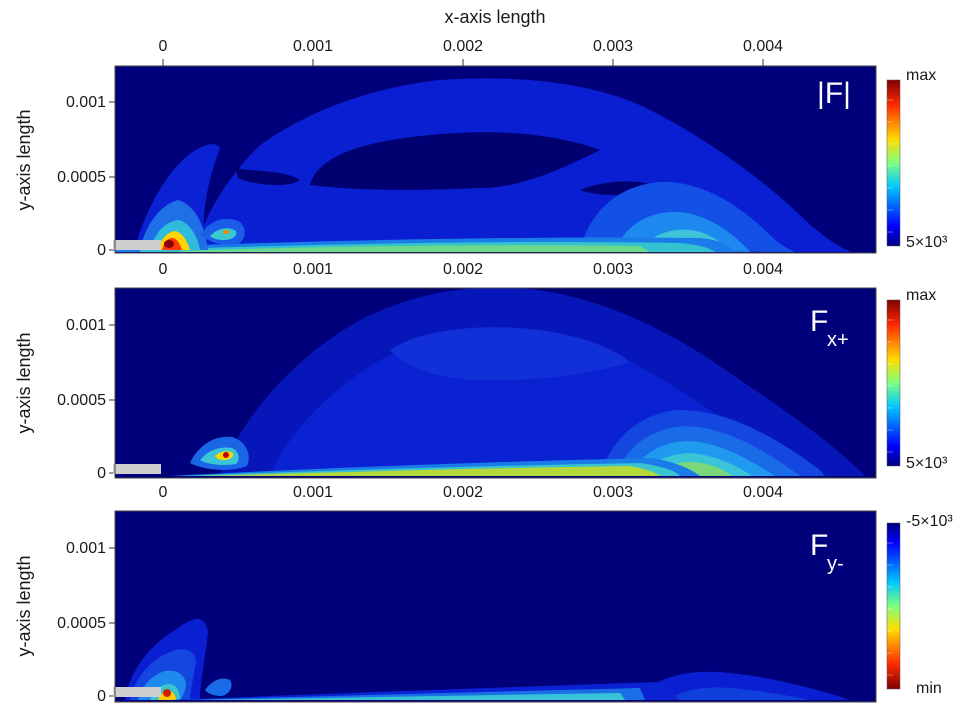 Image resolution: width=974 pixels, height=707 pixels. I want to click on panel-label-fy: F y-, so click(827, 552).